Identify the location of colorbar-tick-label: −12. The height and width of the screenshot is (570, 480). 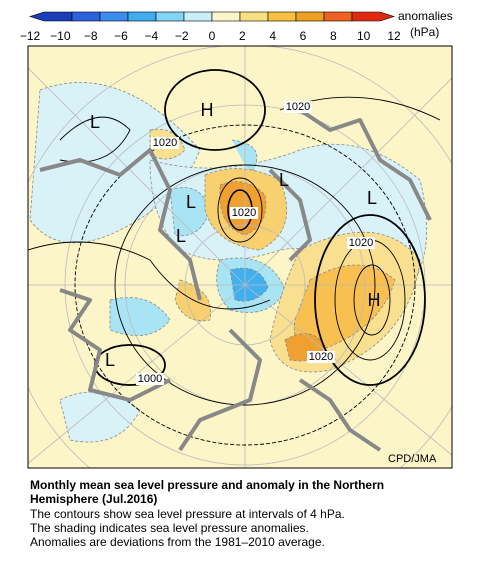
(30, 36).